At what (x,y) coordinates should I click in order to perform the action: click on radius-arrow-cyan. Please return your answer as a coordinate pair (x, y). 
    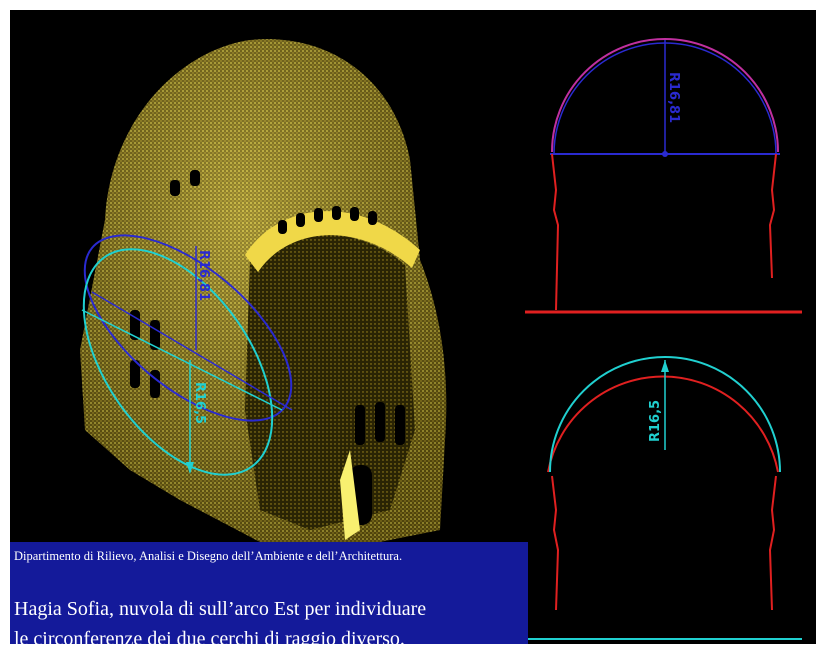
    Looking at the image, I should click on (190, 468).